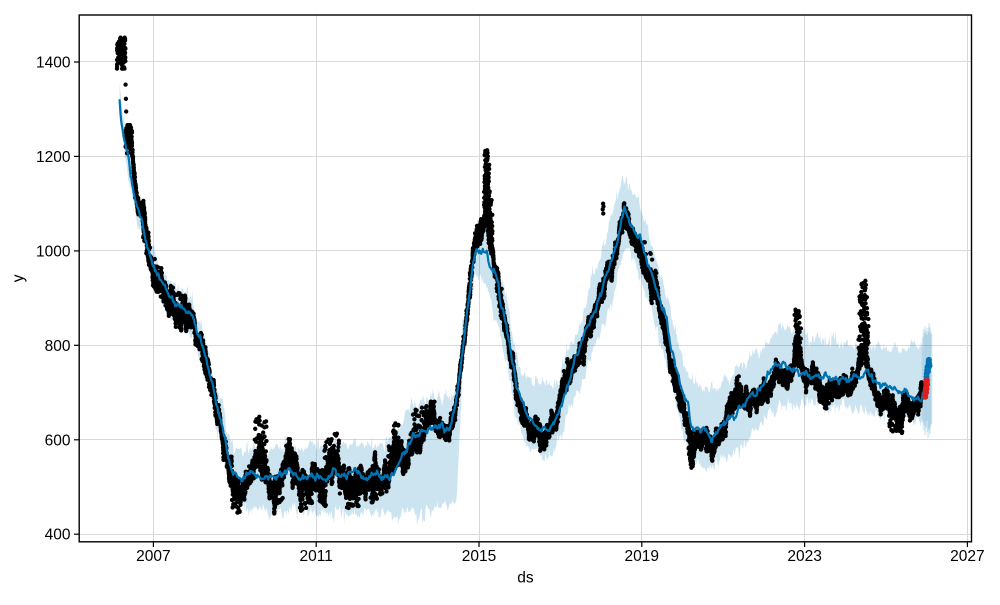 The width and height of the screenshot is (1000, 605). I want to click on svg-text: 2011, so click(316, 556).